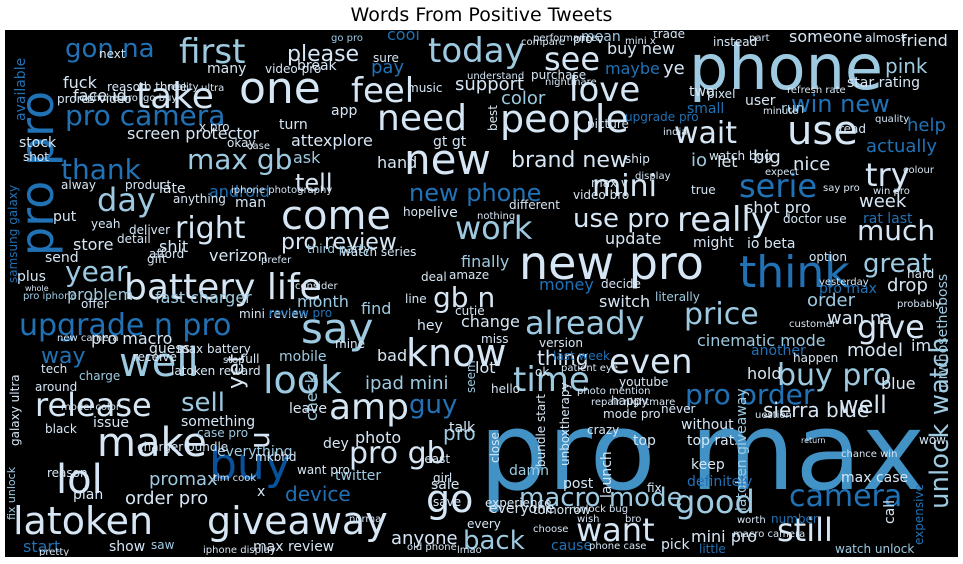  I want to click on word-post: post, so click(578, 484).